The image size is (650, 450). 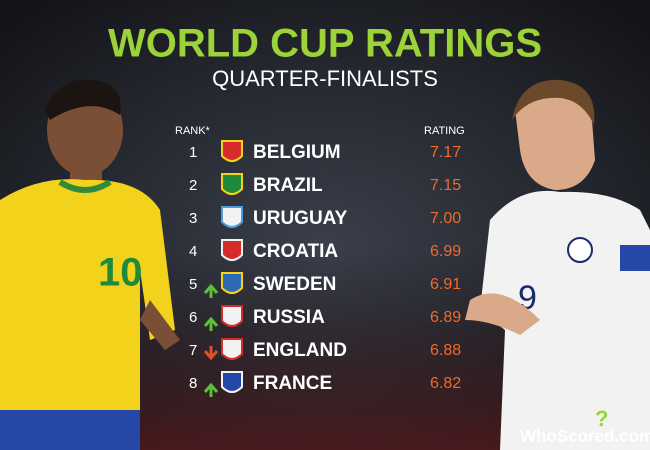 What do you see at coordinates (445, 383) in the screenshot?
I see `rating: 6.82` at bounding box center [445, 383].